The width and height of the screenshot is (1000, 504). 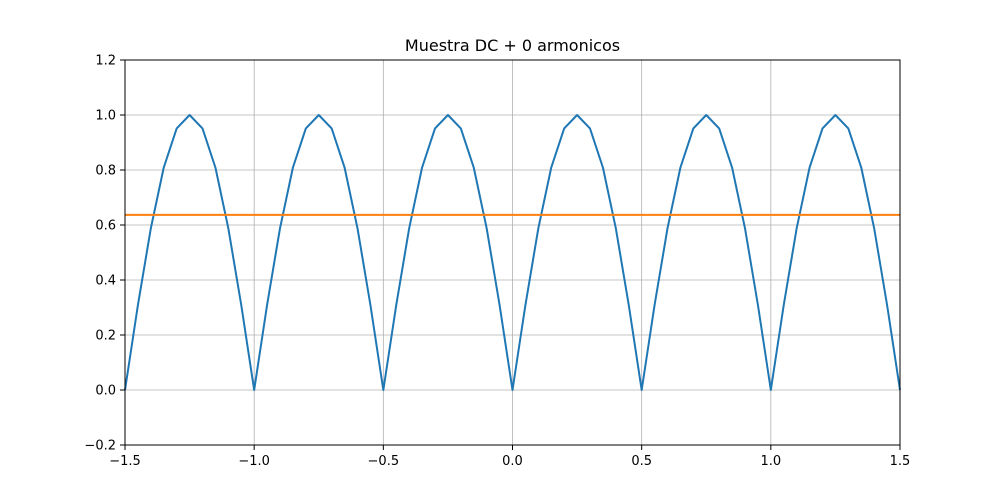 What do you see at coordinates (512, 461) in the screenshot?
I see `x-tick-label: 0.0` at bounding box center [512, 461].